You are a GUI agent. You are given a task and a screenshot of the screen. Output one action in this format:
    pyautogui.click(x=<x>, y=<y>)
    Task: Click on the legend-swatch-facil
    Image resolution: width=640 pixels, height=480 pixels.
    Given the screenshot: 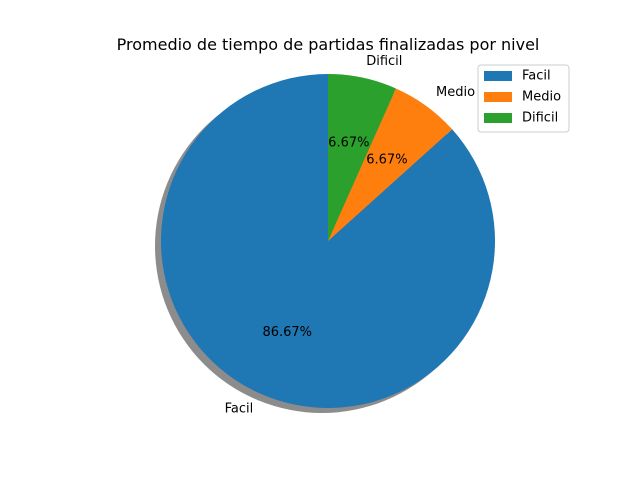 What is the action you would take?
    pyautogui.click(x=498, y=76)
    